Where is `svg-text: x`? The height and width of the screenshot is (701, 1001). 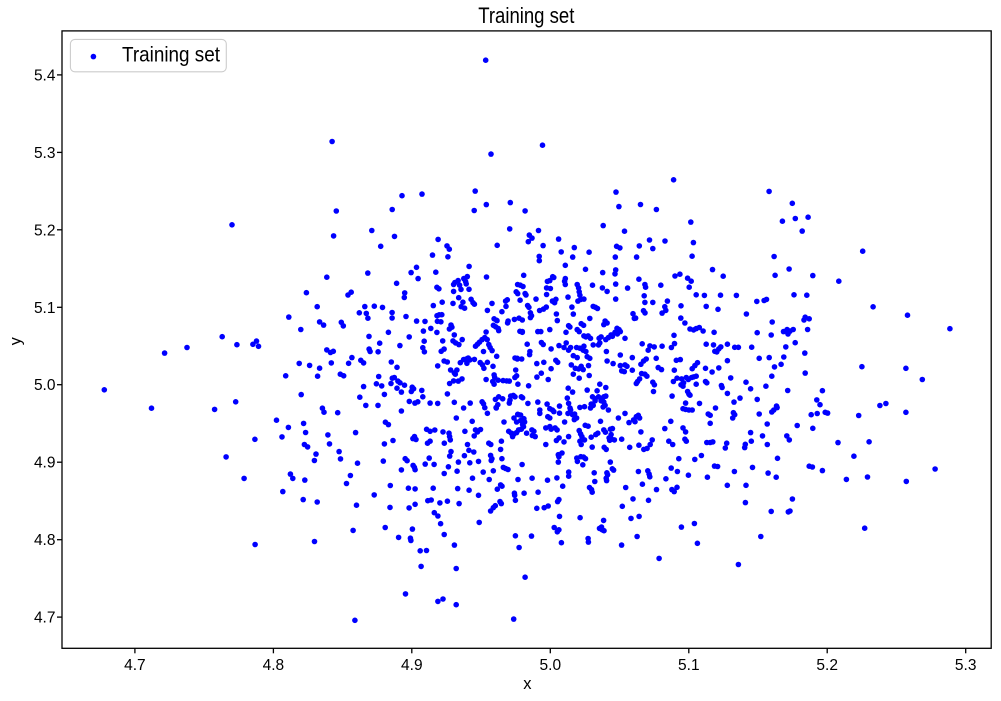
svg-text: x is located at coordinates (527, 684).